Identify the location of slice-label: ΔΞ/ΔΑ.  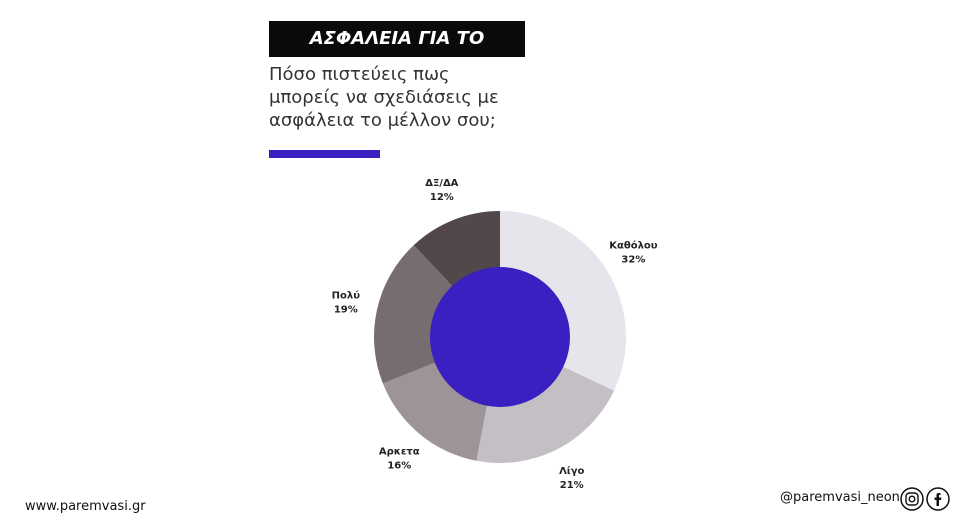
(441, 183).